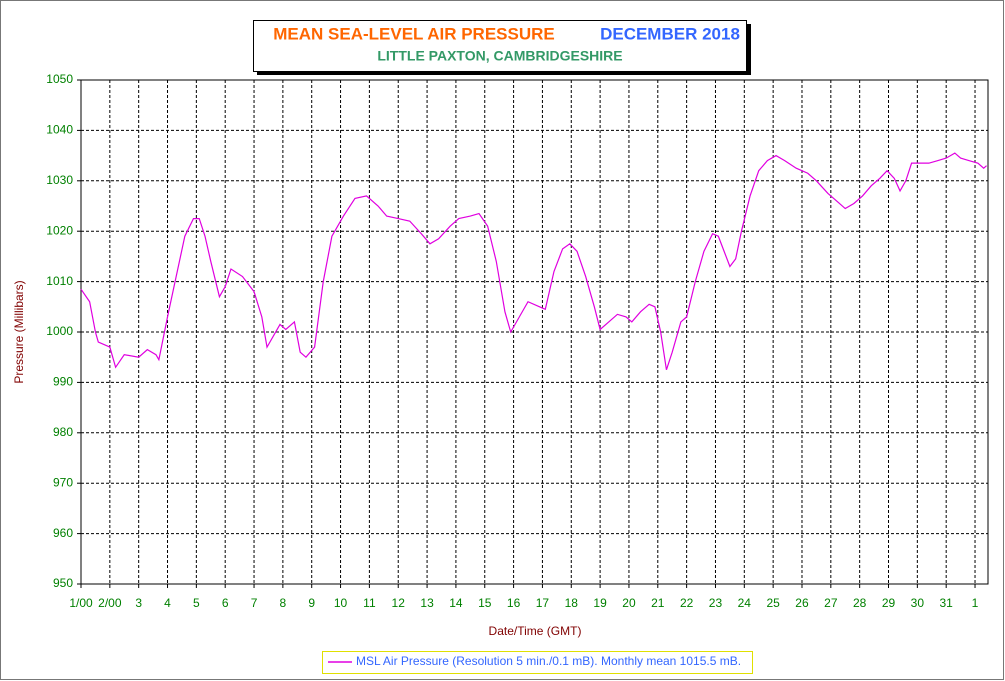 This screenshot has width=1005, height=681. Describe the element at coordinates (138, 603) in the screenshot. I see `x-tick-label: 3` at that location.